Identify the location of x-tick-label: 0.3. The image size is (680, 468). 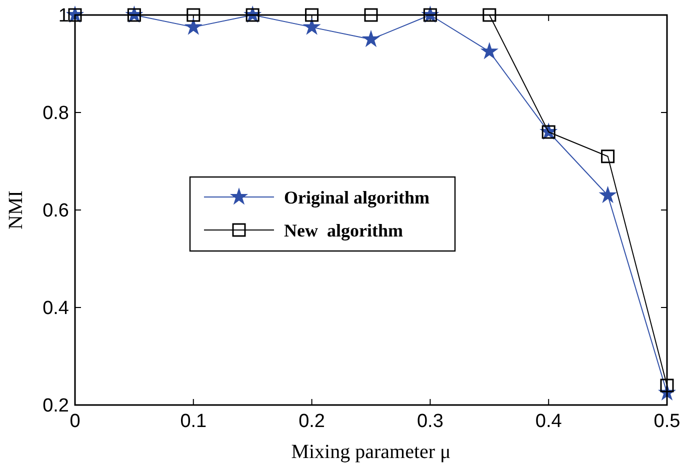
(430, 421).